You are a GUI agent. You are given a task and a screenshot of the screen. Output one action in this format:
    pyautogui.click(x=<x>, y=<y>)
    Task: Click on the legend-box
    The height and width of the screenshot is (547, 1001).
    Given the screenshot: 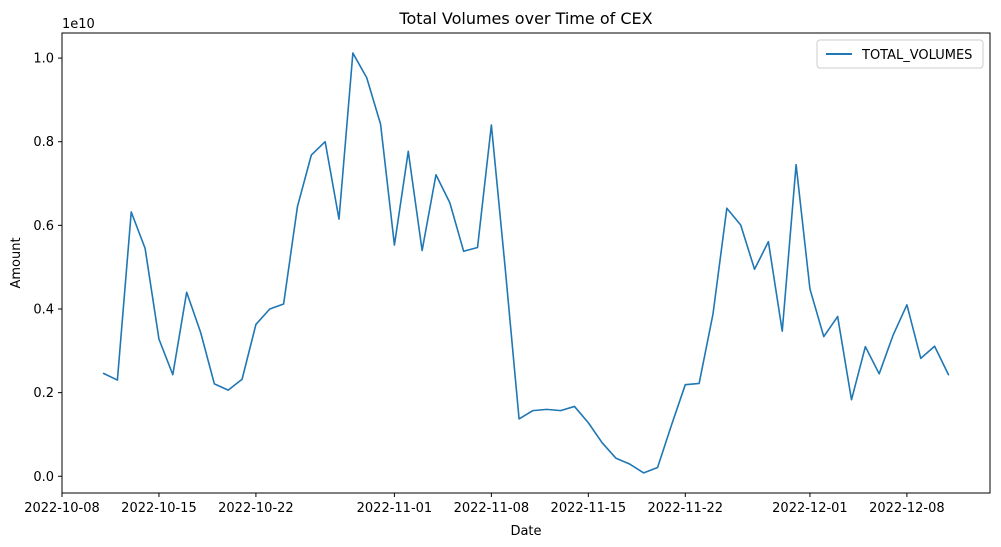 What is the action you would take?
    pyautogui.click(x=900, y=54)
    